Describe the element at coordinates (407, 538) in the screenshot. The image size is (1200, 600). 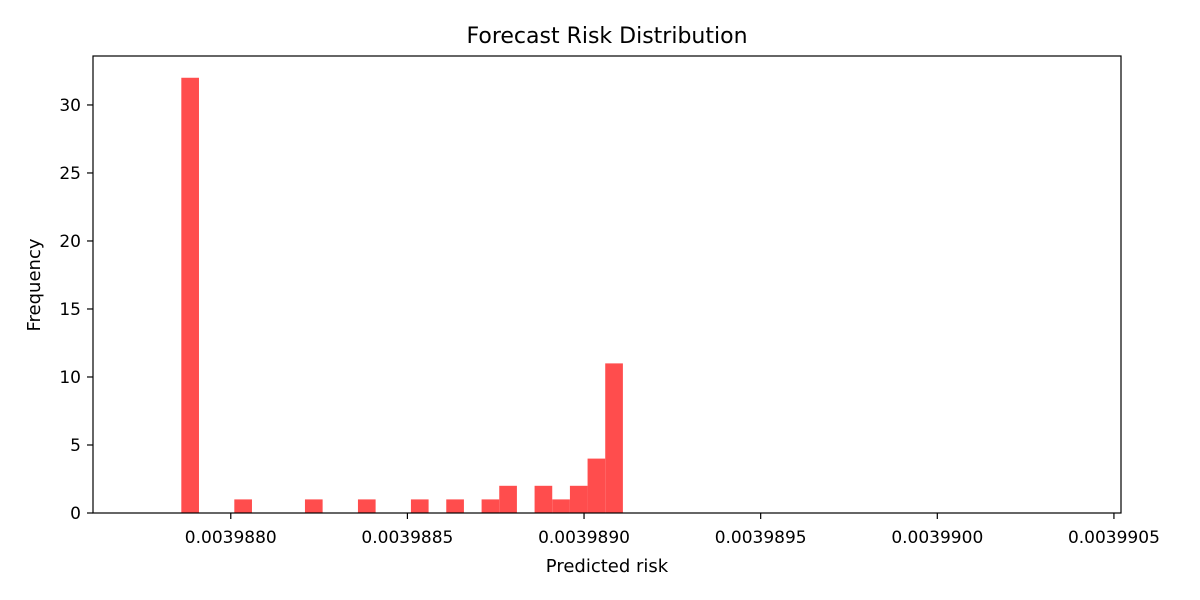
I see `x-tick-label-1: 0.0039885` at that location.